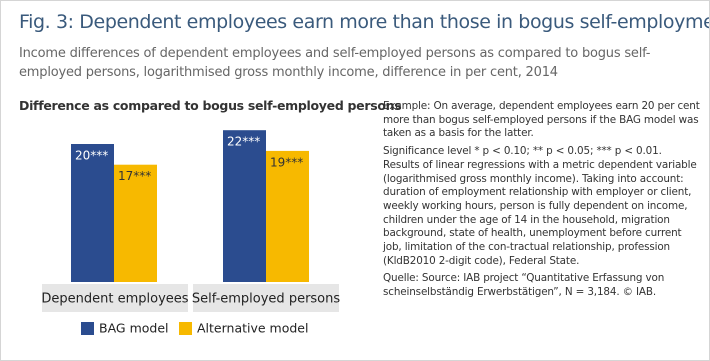 Image resolution: width=710 pixels, height=361 pixels. I want to click on value-label: 19***, so click(286, 162).